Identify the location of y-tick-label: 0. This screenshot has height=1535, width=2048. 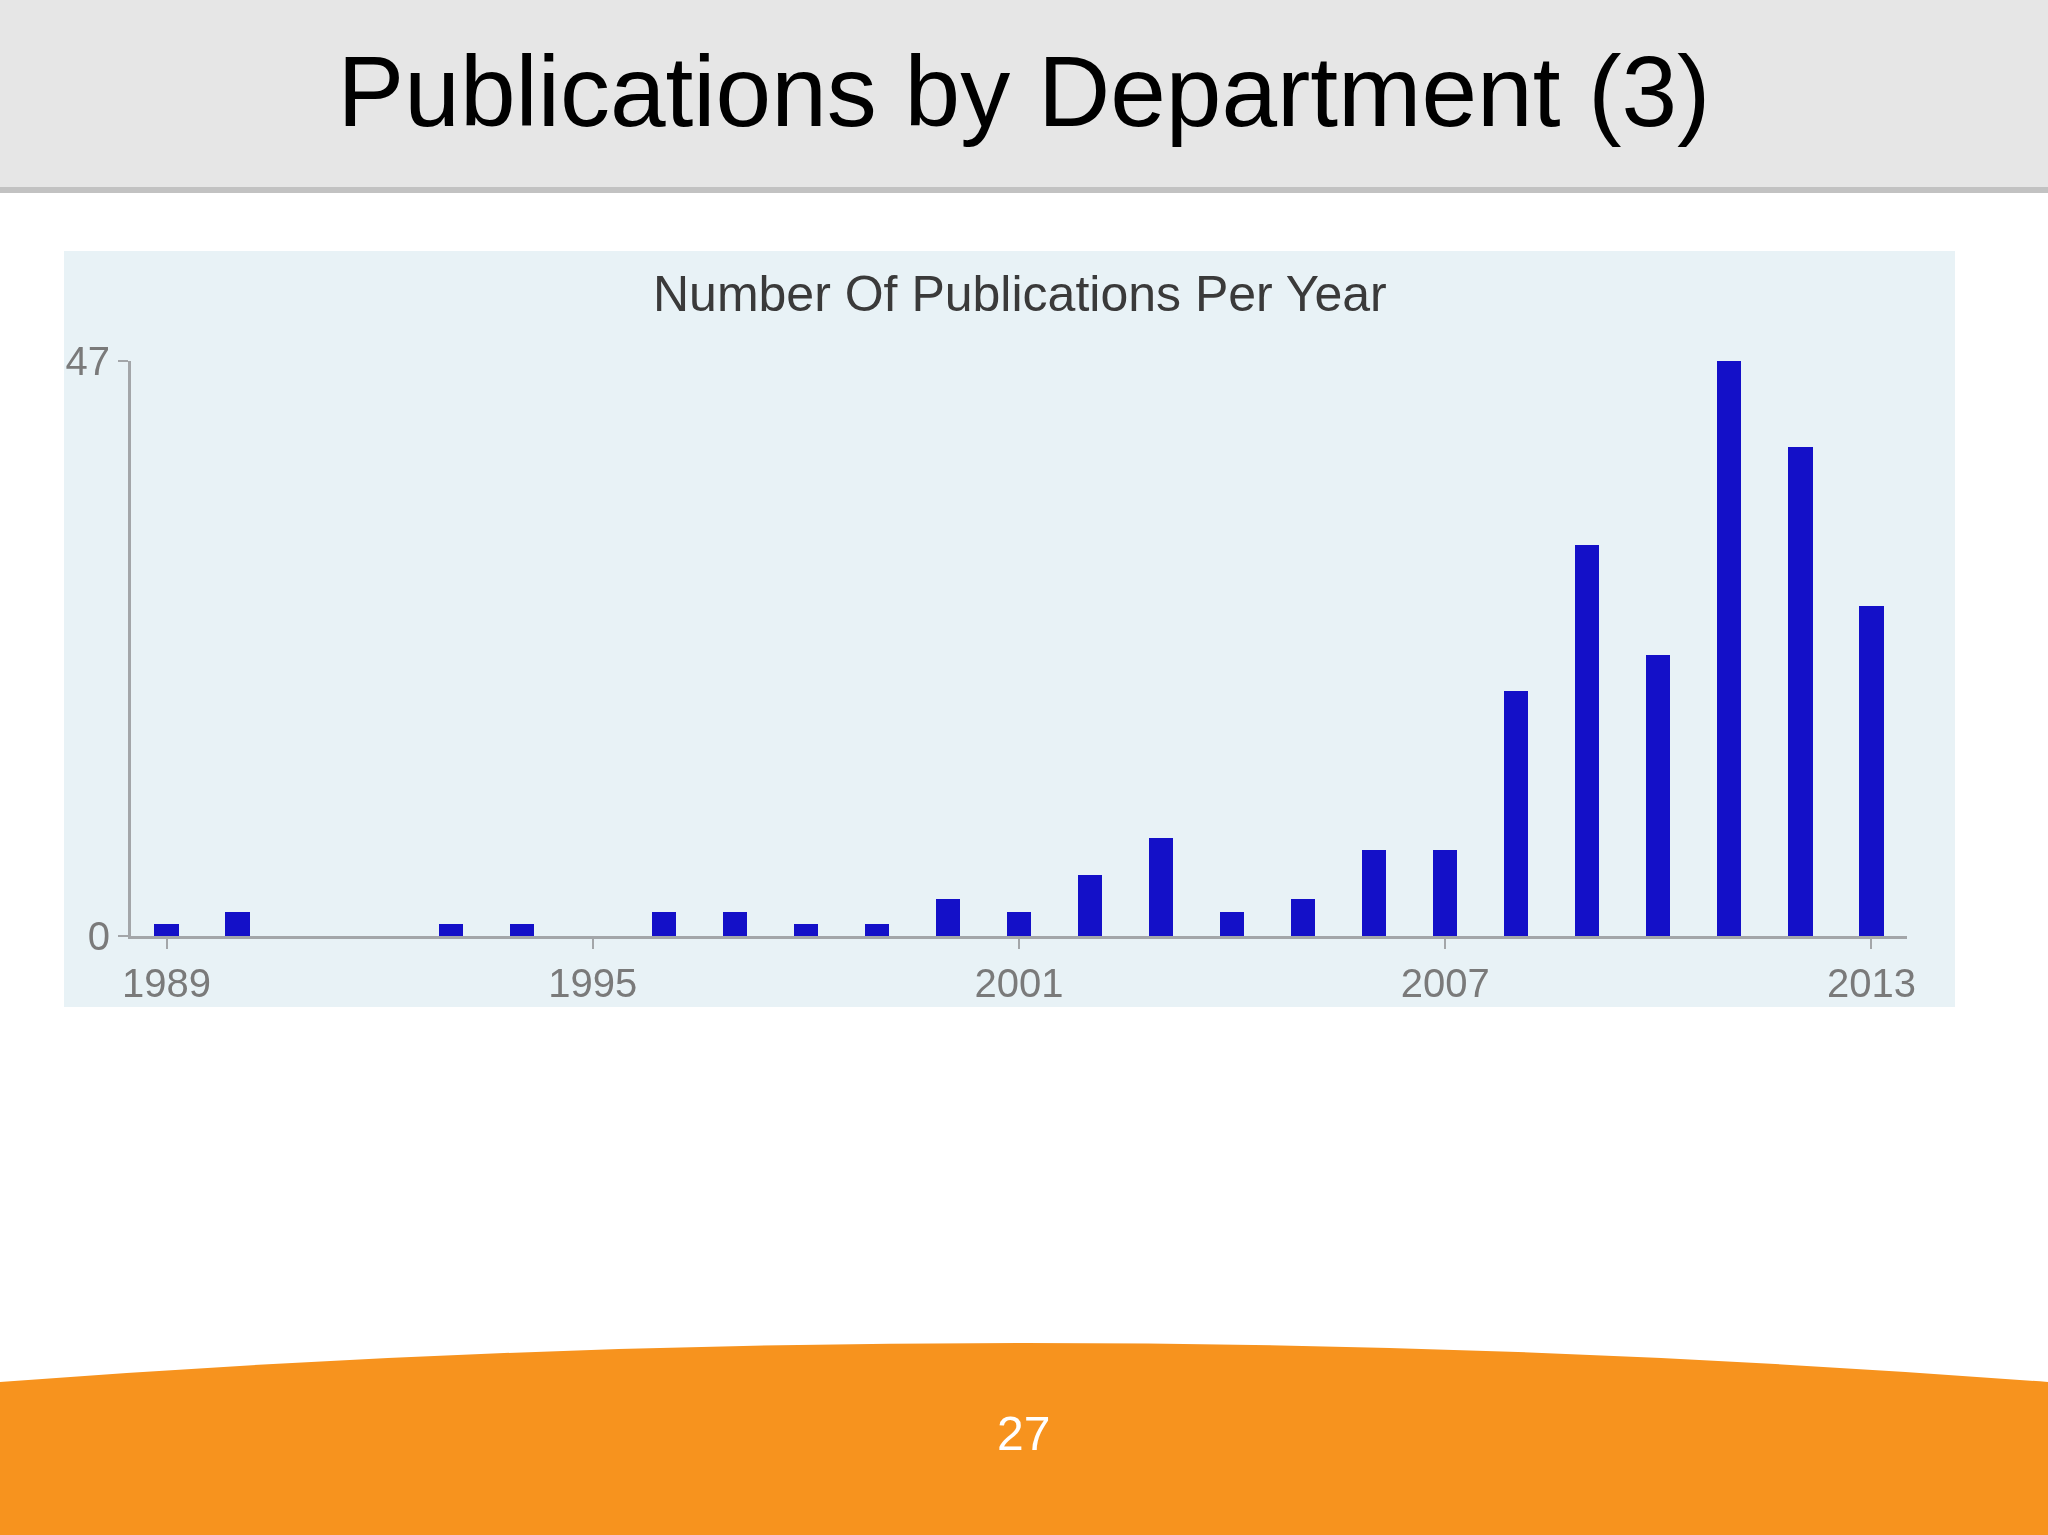
(98, 936).